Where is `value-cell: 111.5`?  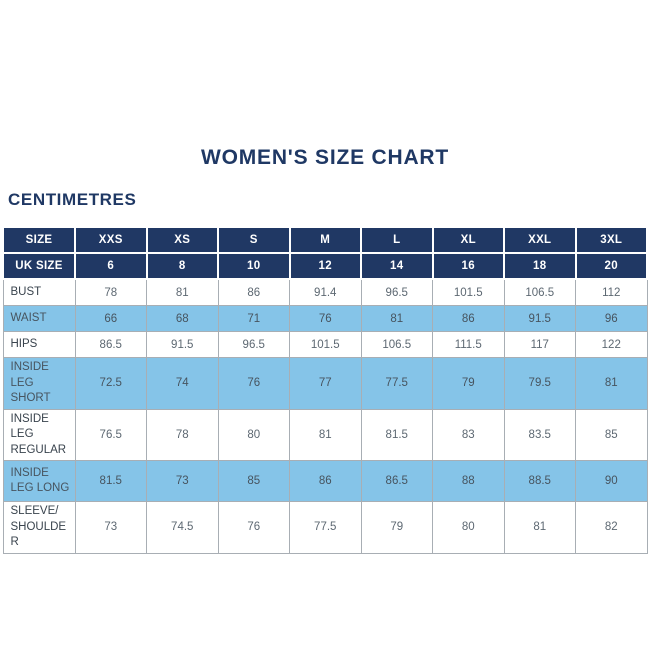
value-cell: 111.5 is located at coordinates (468, 344).